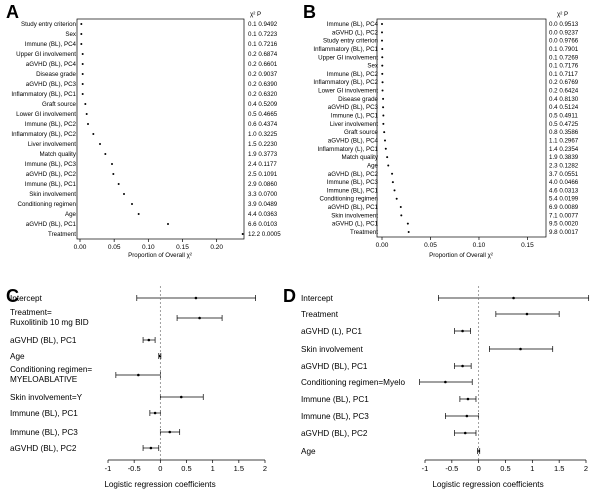  What do you see at coordinates (308, 451) in the screenshot?
I see `panel-d-row-9-label: Age` at bounding box center [308, 451].